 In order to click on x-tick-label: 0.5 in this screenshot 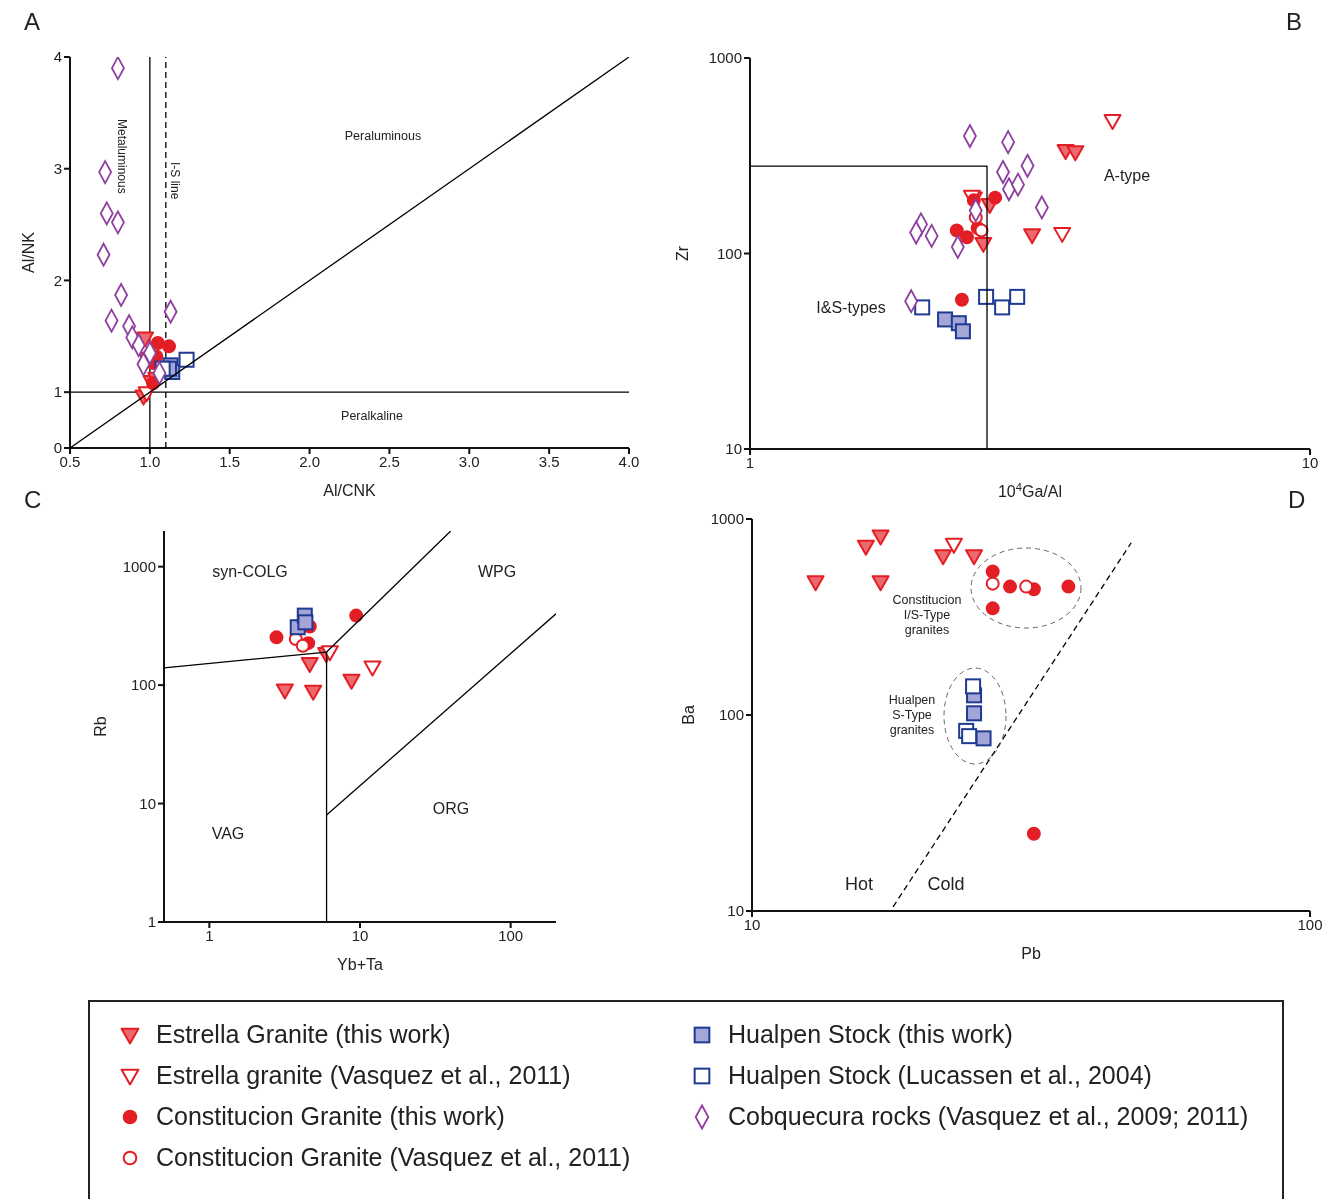, I will do `click(70, 461)`.